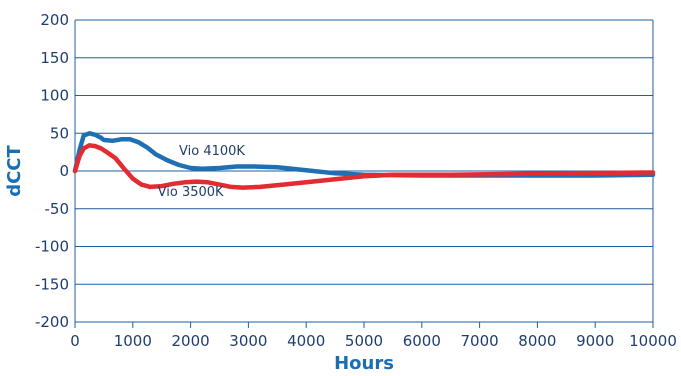 The width and height of the screenshot is (681, 376). Describe the element at coordinates (133, 341) in the screenshot. I see `x-tick-label: 1000` at that location.